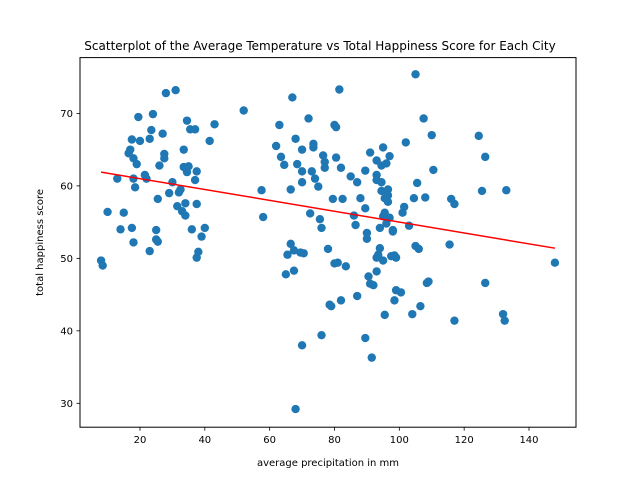 This screenshot has height=480, width=640. Describe the element at coordinates (40, 242) in the screenshot. I see `y-axis-label: total happiness score` at that location.